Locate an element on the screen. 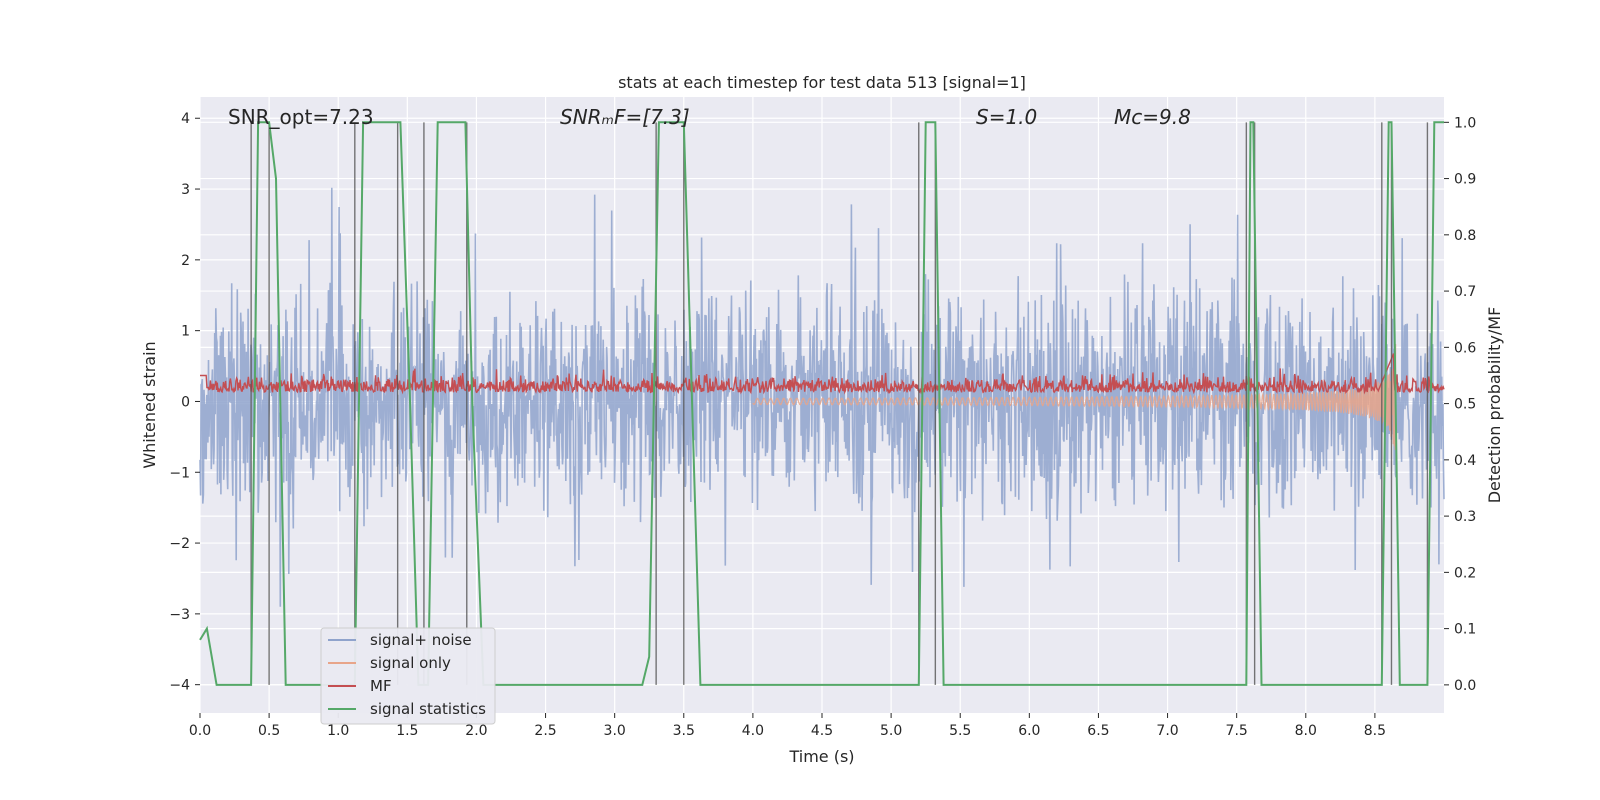 The height and width of the screenshot is (800, 1600). x-tick-label-11: 5.5 is located at coordinates (960, 731).